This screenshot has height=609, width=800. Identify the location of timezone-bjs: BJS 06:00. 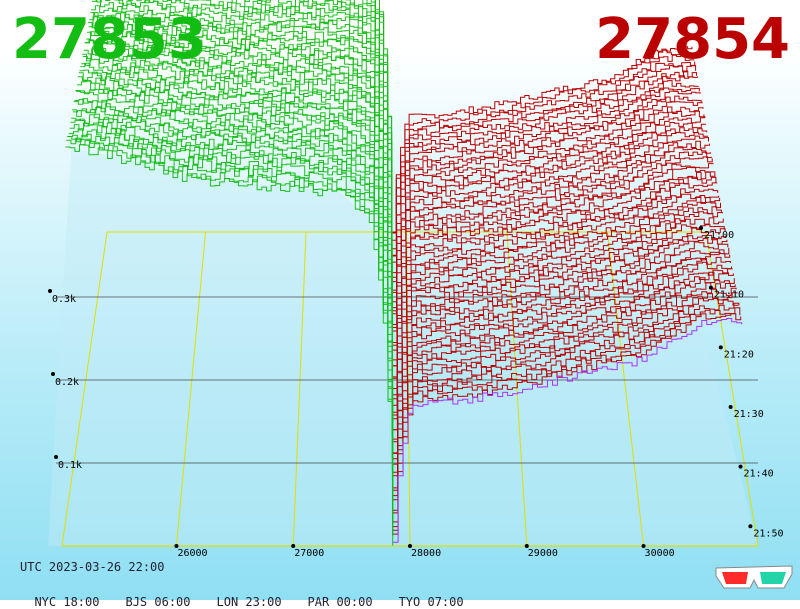
(158, 602).